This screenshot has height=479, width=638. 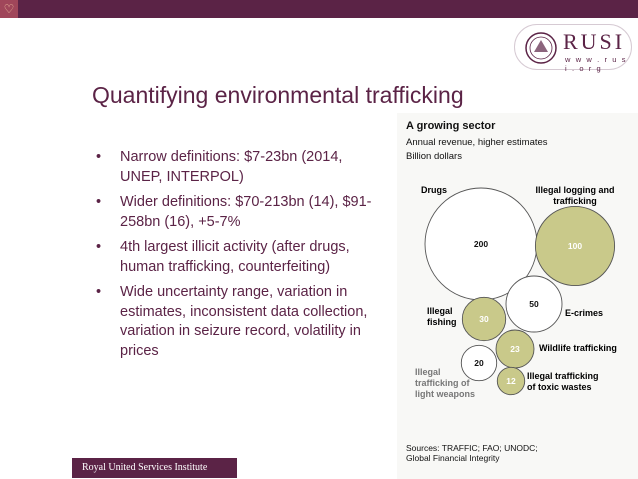 I want to click on bubble-category-label-line: Illegal logging and, so click(x=575, y=190).